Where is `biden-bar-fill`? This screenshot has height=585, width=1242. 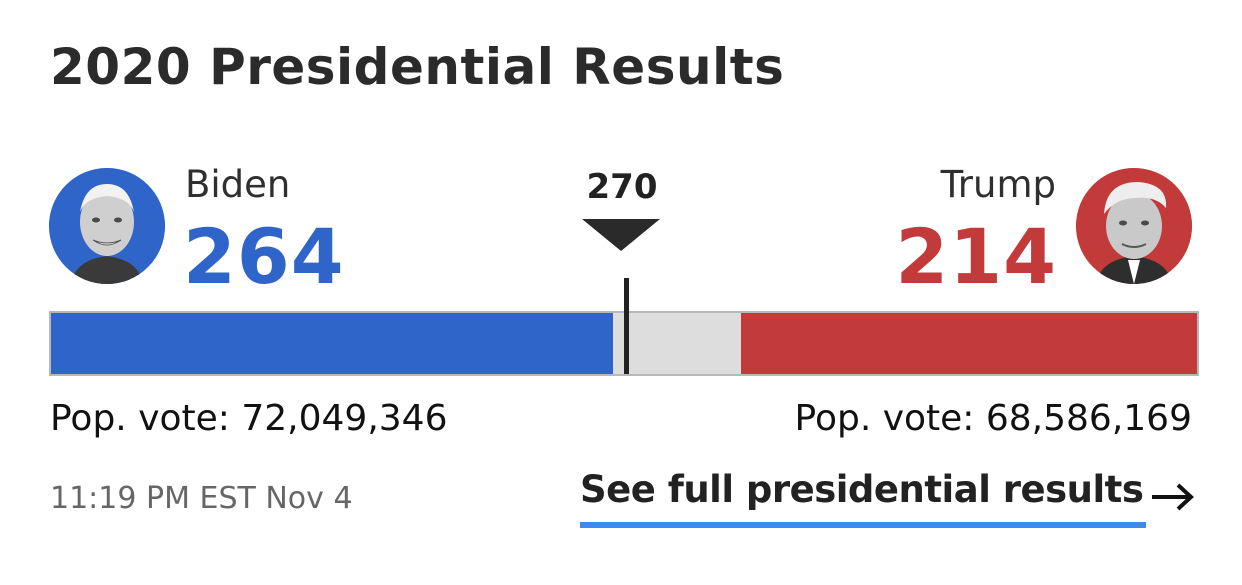
biden-bar-fill is located at coordinates (332, 343).